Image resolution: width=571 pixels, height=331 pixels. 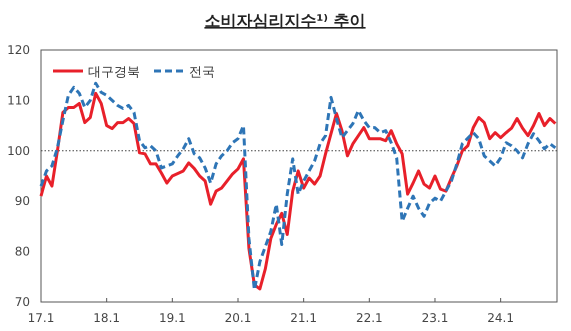 What do you see at coordinates (285, 20) in the screenshot?
I see `chart-title: 소비자심리지수¹⁾ 추이` at bounding box center [285, 20].